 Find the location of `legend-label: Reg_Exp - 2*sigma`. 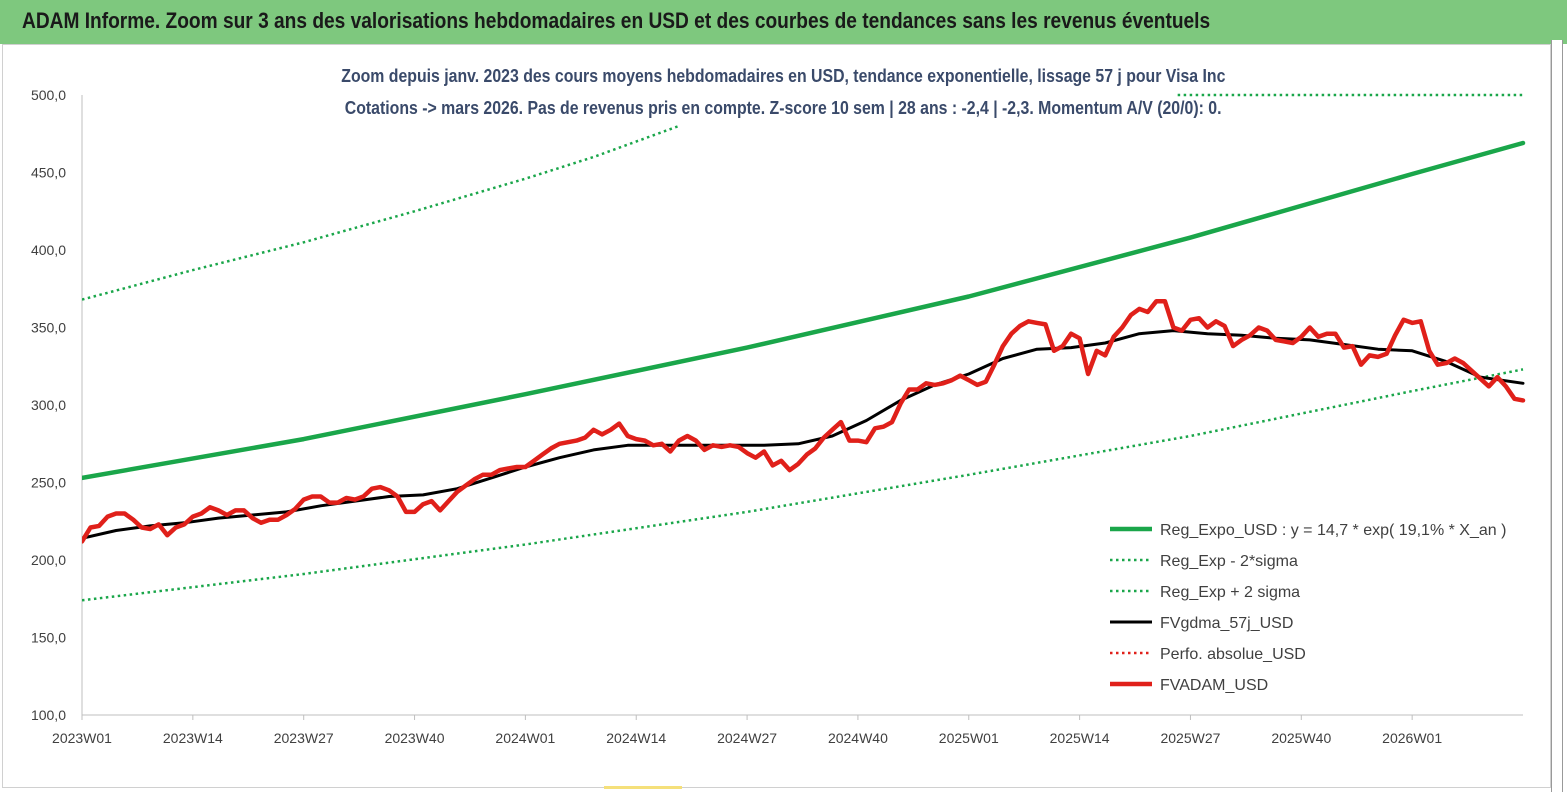

legend-label: Reg_Exp - 2*sigma is located at coordinates (1229, 561).